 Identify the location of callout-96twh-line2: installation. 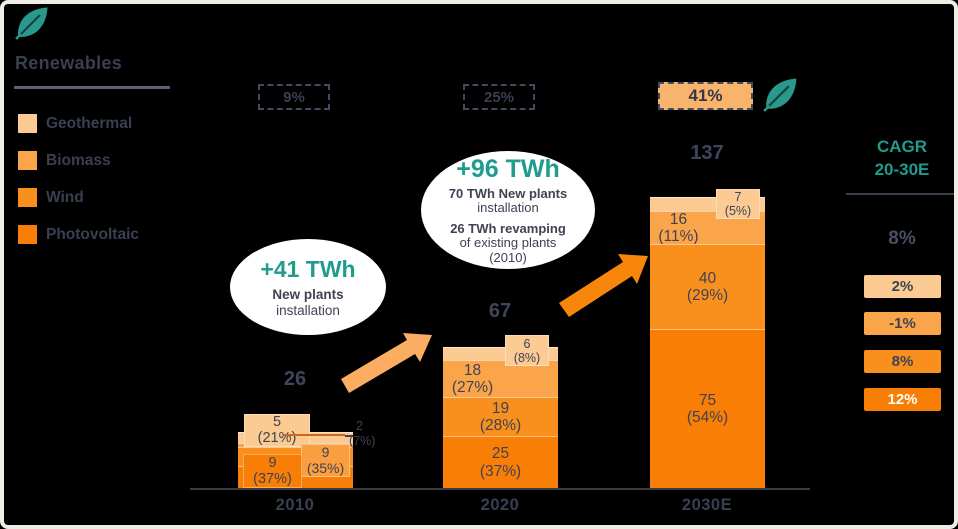
(508, 208).